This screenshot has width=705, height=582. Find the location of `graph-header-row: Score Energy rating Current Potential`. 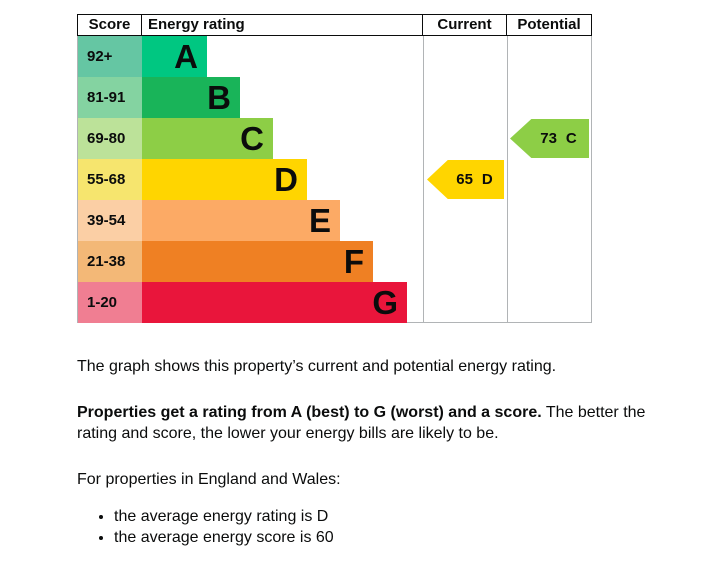

graph-header-row: Score Energy rating Current Potential is located at coordinates (334, 25).